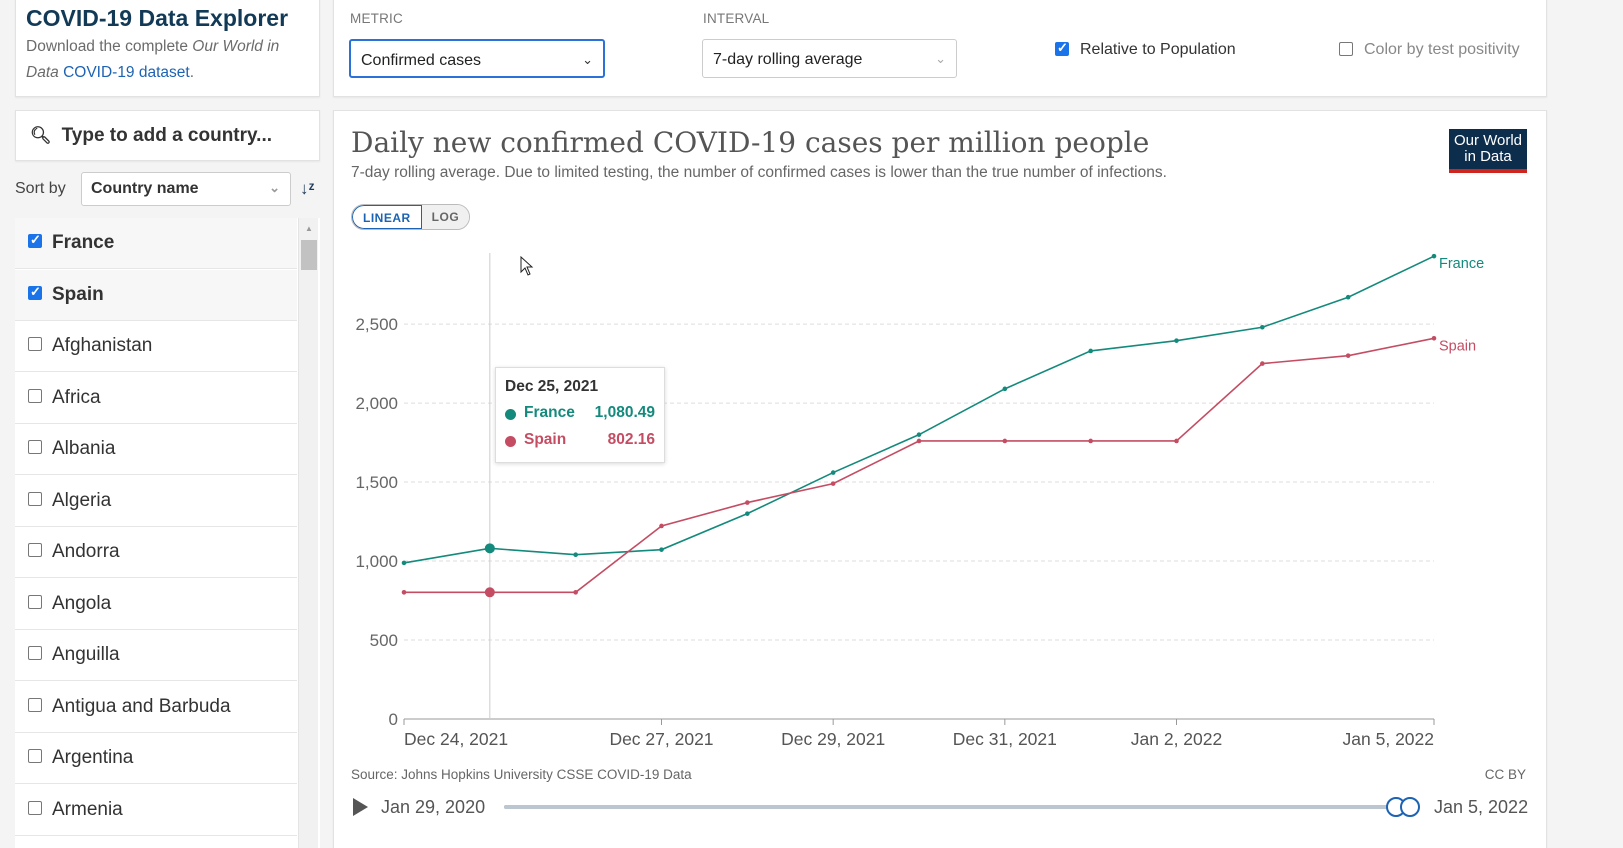 The height and width of the screenshot is (848, 1623). I want to click on metric-select: Confirmed cases ⌄, so click(477, 58).